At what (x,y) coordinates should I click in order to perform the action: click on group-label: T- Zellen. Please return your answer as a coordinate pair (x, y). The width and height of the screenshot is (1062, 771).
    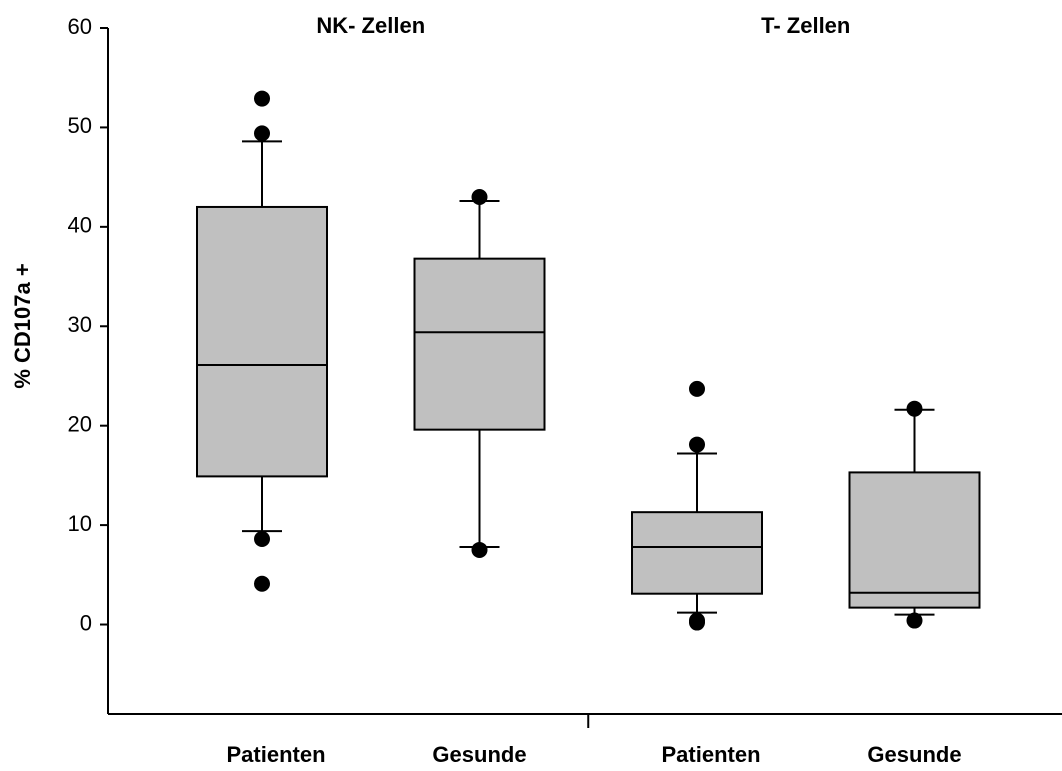
    Looking at the image, I should click on (805, 25).